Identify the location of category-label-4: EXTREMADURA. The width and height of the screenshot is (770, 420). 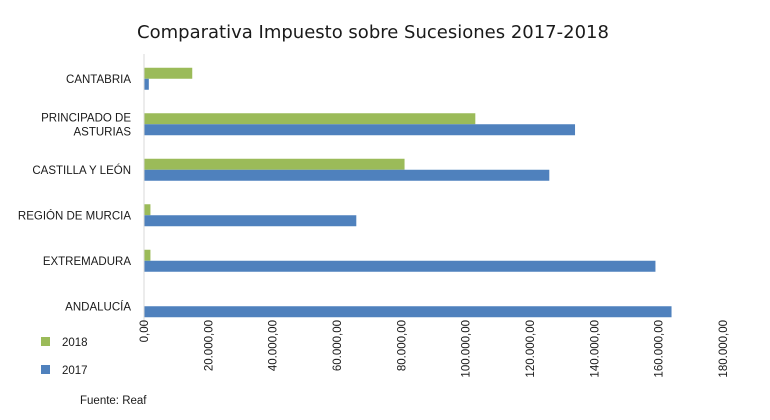
(87, 262).